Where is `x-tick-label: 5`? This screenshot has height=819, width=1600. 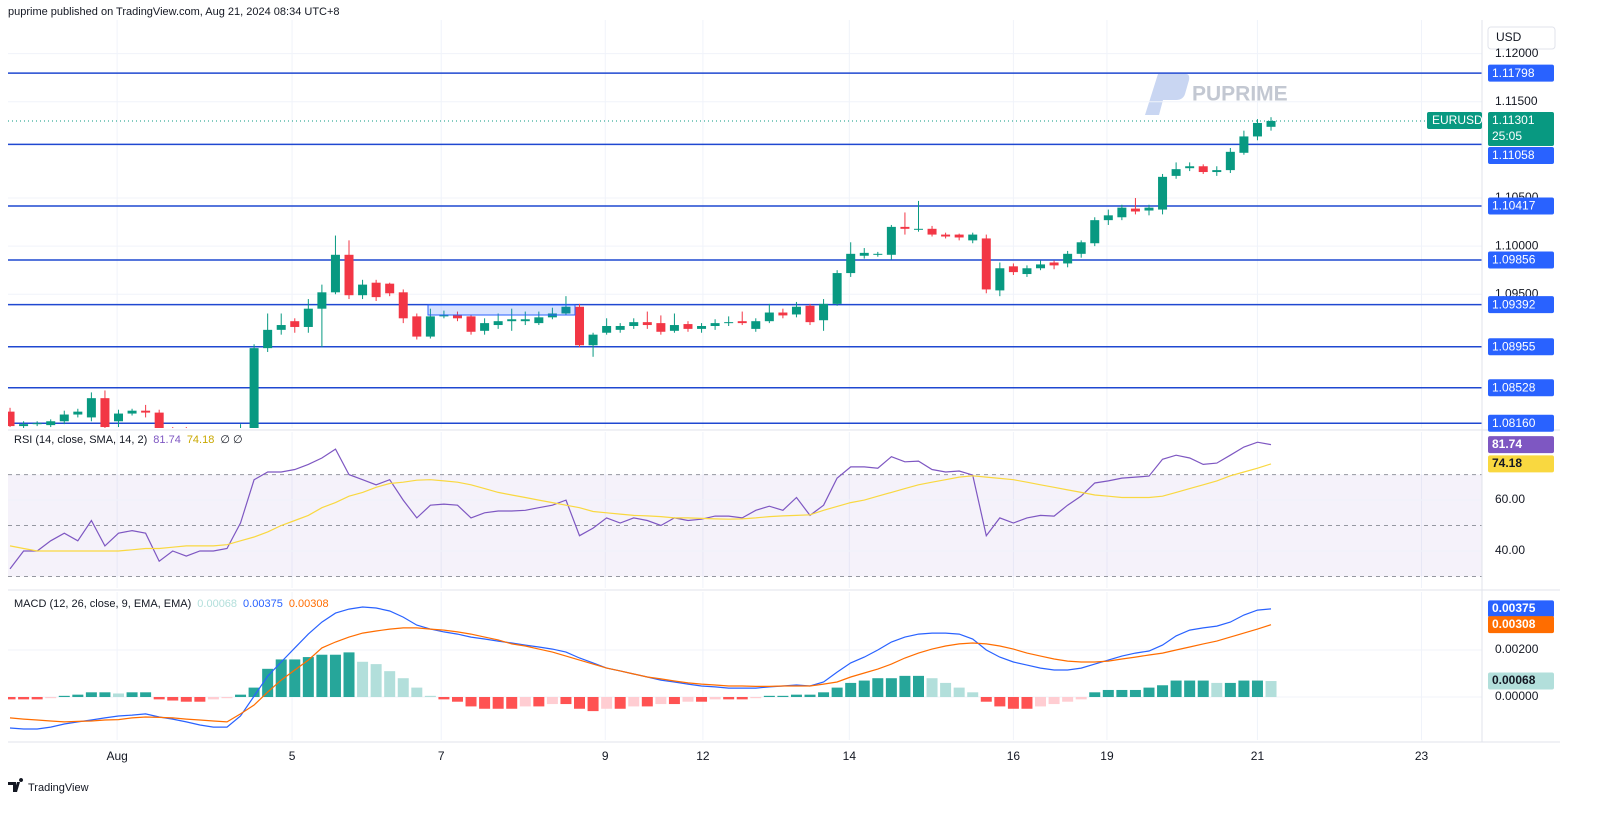 x-tick-label: 5 is located at coordinates (292, 756).